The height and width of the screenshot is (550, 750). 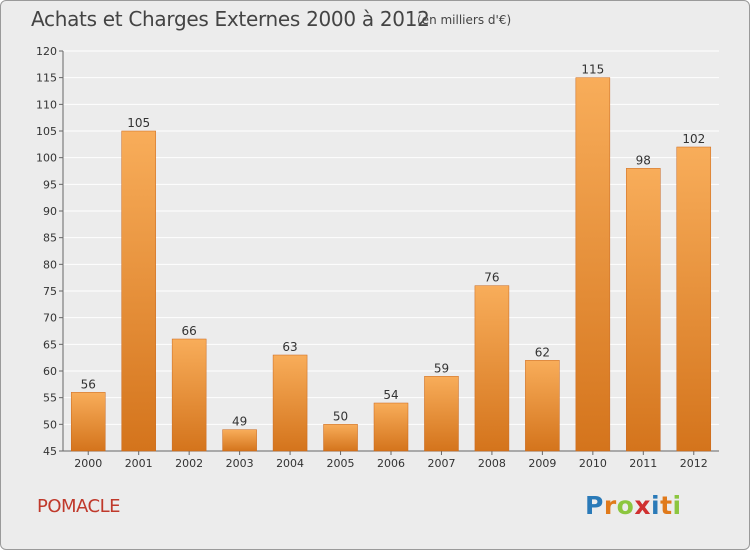 I want to click on x-tick-label-2008: 2008, so click(x=492, y=463).